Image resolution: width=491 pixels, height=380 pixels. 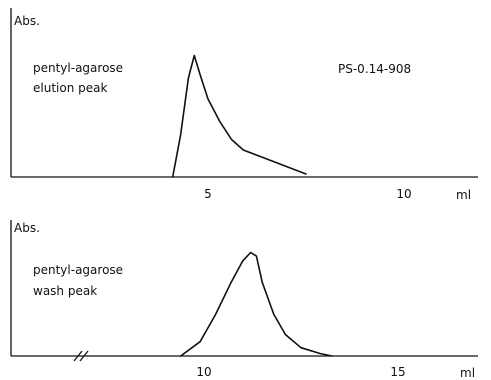 What do you see at coordinates (203, 372) in the screenshot?
I see `wash-tick-label-10: 10` at bounding box center [203, 372].